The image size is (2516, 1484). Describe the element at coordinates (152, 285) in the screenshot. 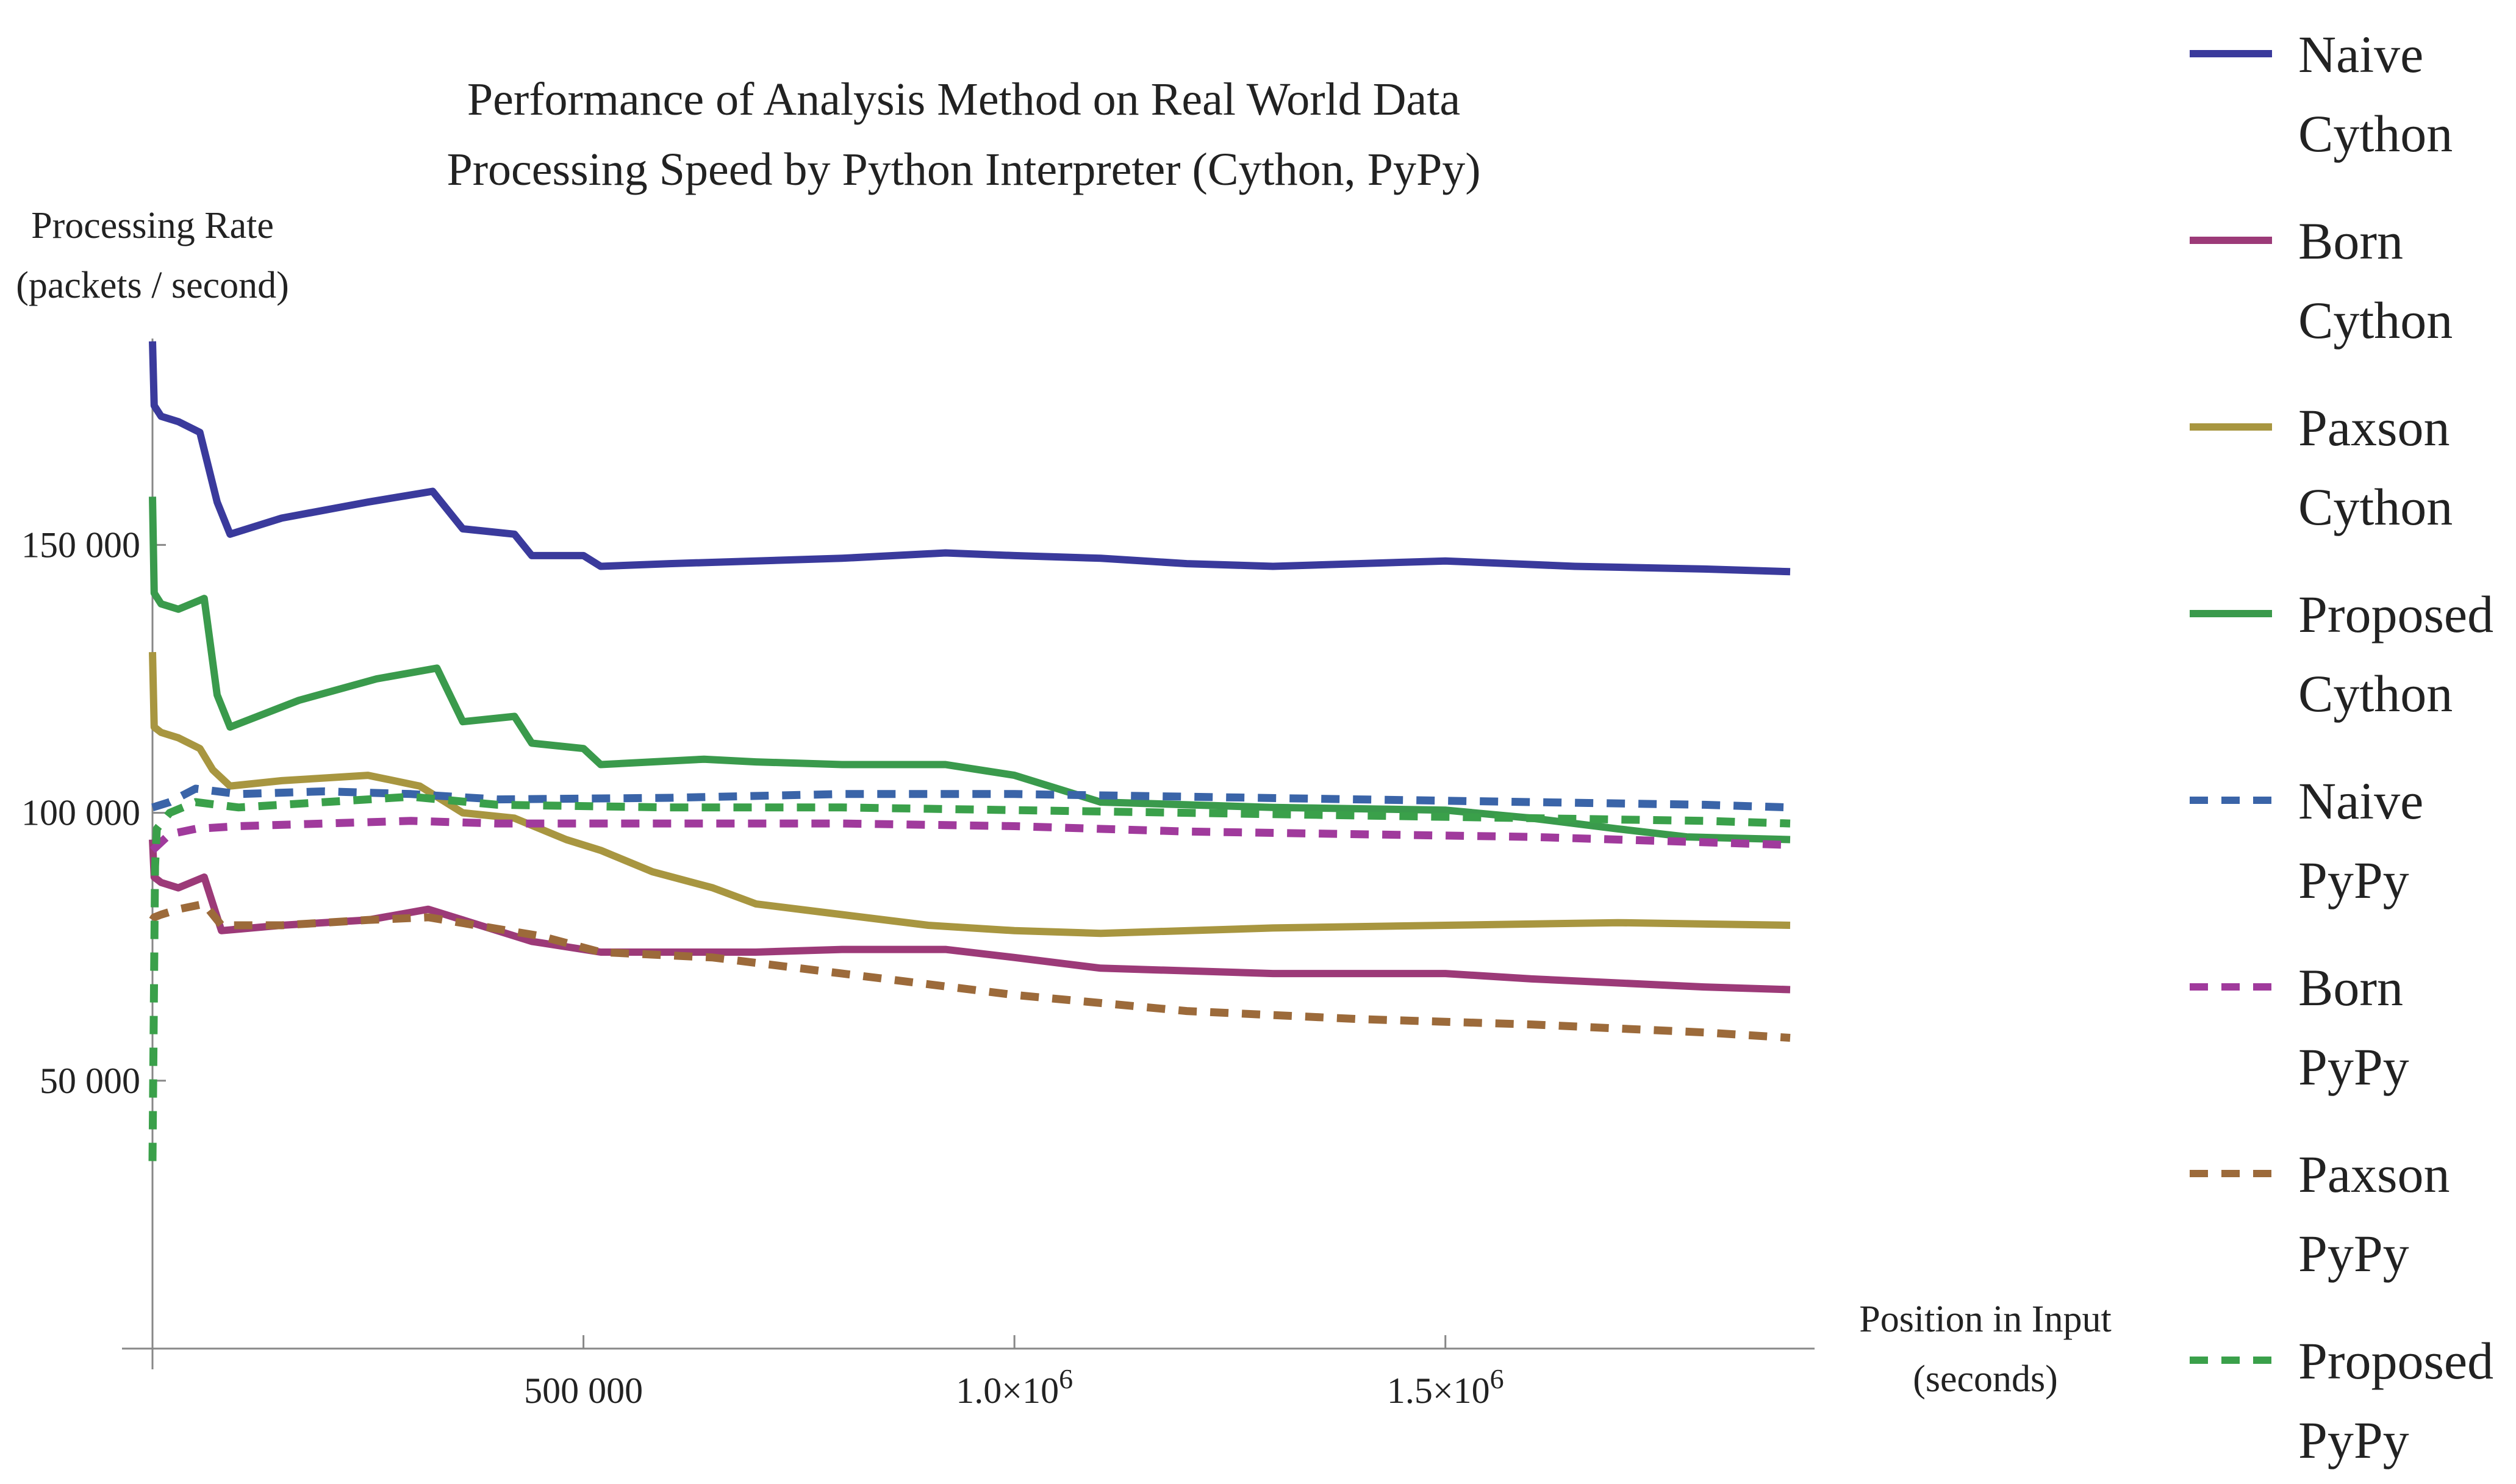

I see `y-axis-label-line2: (packets / second)` at that location.